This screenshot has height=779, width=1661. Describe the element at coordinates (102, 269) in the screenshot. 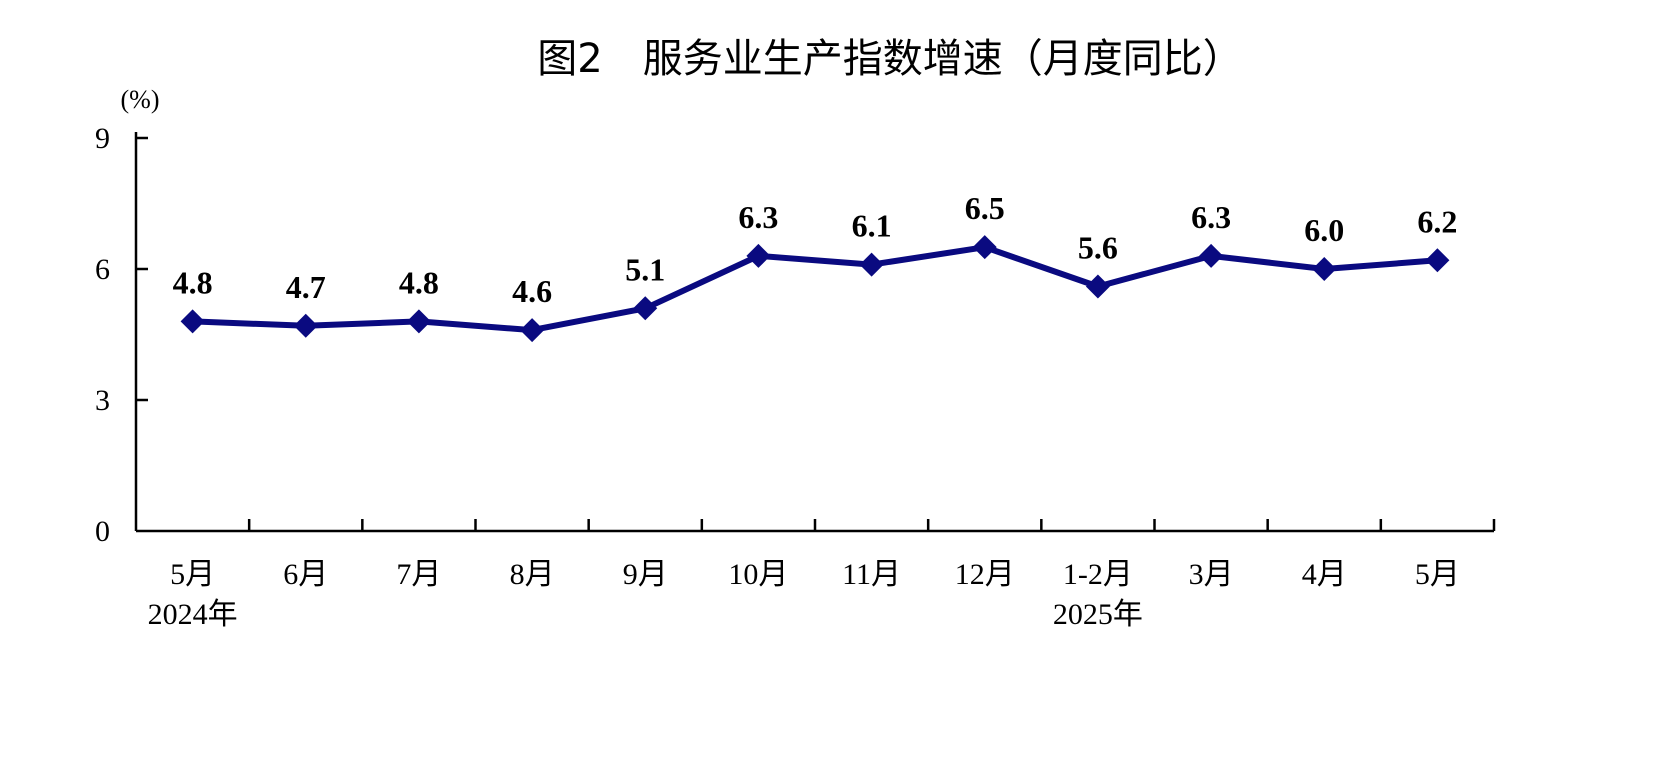

I see `y-tick-label: 6` at that location.